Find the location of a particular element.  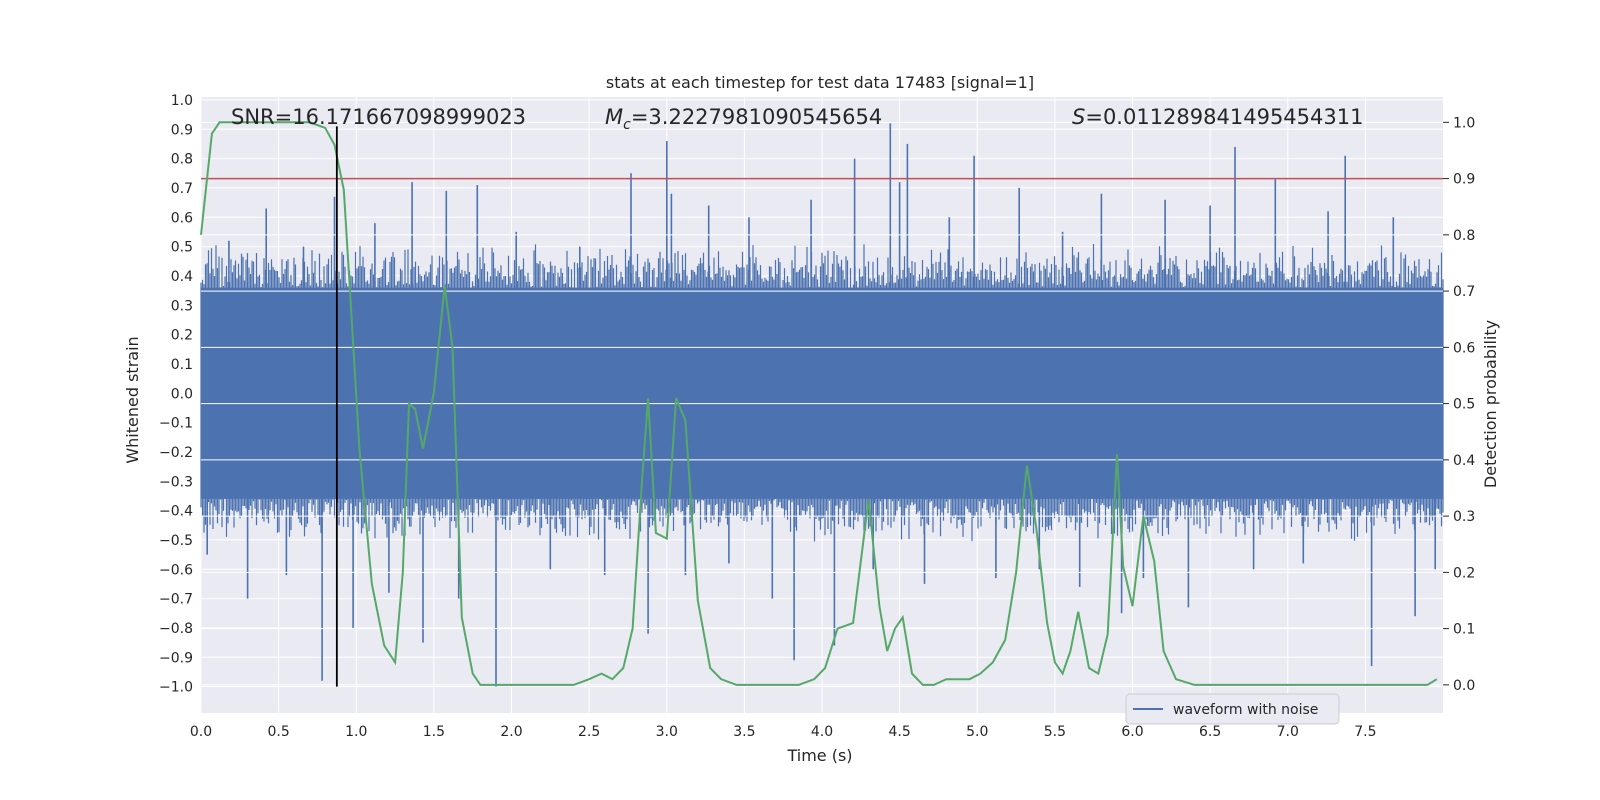

x-tick-label: 2.0 is located at coordinates (511, 732).